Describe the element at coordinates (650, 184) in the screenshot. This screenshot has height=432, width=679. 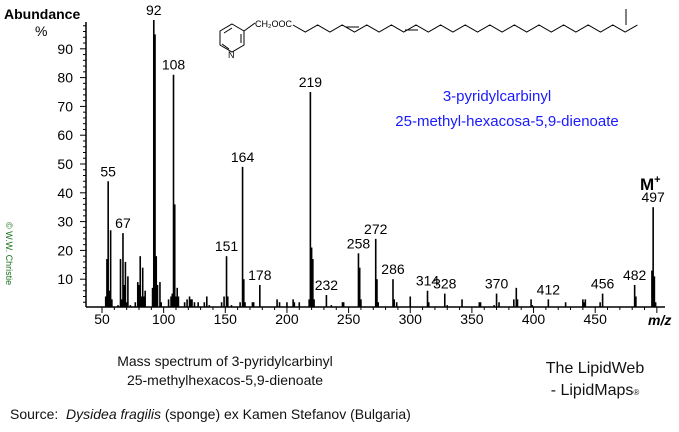
I see `molecular-ion-label: M+` at that location.